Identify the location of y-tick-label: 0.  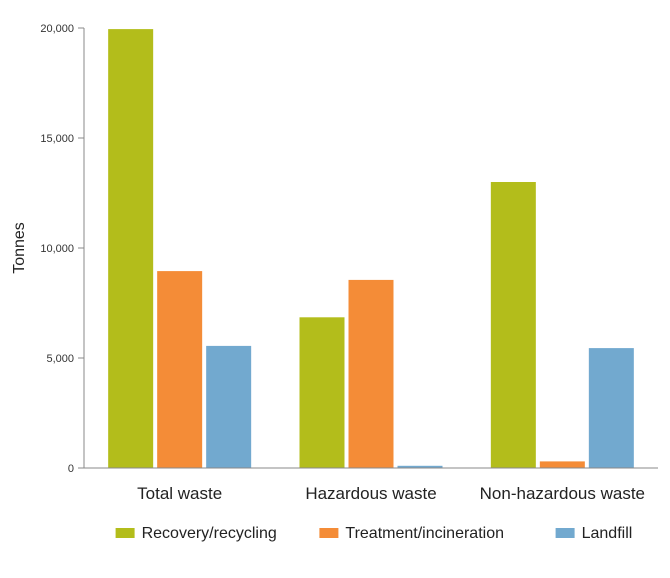
(71, 469).